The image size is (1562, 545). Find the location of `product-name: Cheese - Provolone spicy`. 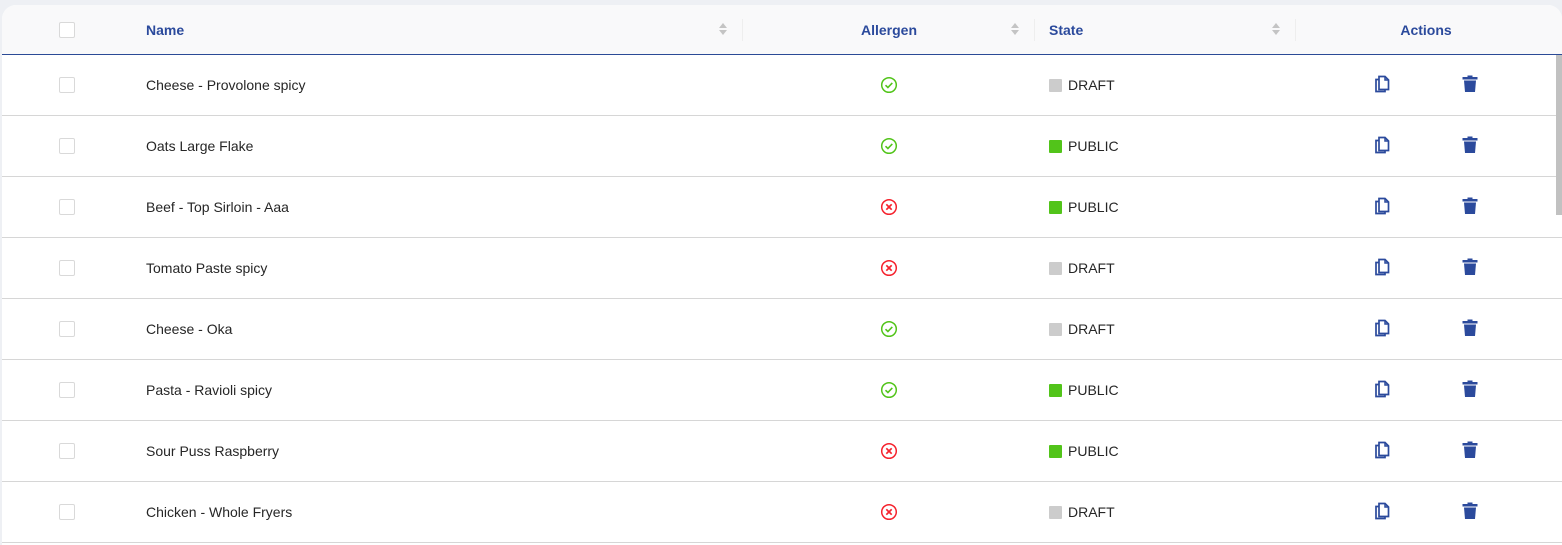

product-name: Cheese - Provolone spicy is located at coordinates (226, 85).